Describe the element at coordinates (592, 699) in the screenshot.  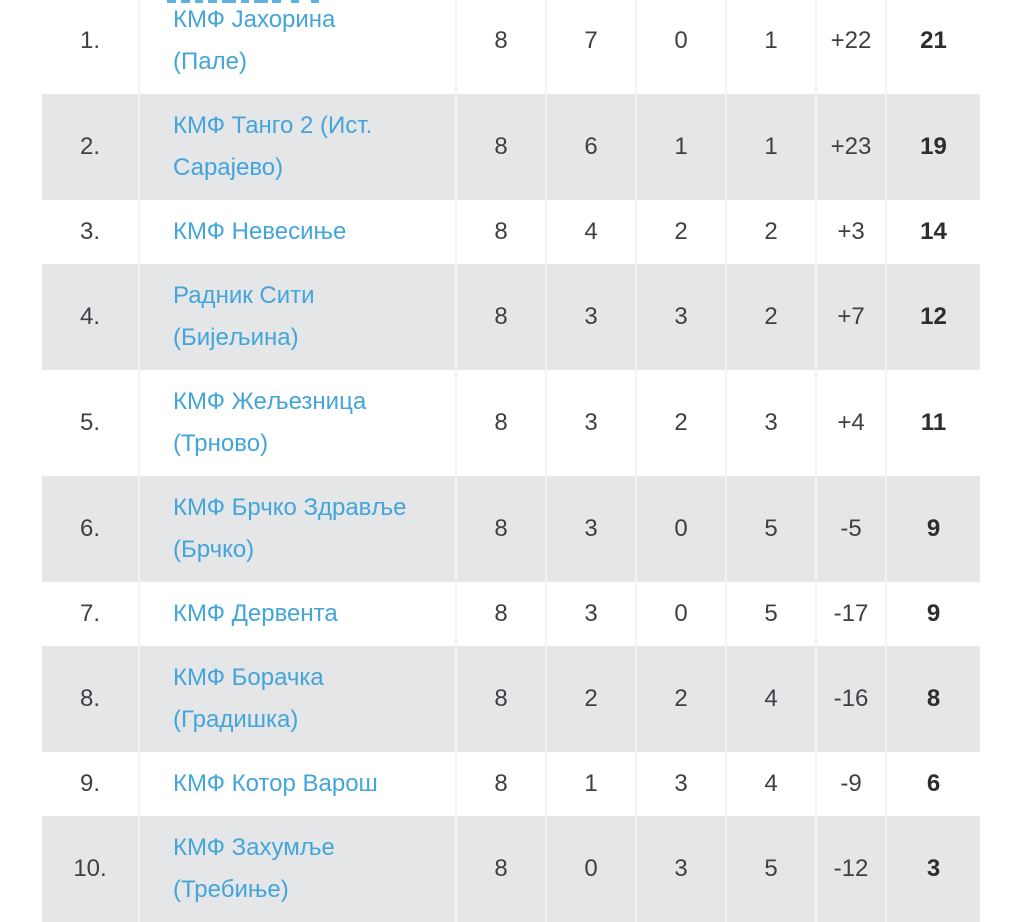
I see `won-cell: 2` at that location.